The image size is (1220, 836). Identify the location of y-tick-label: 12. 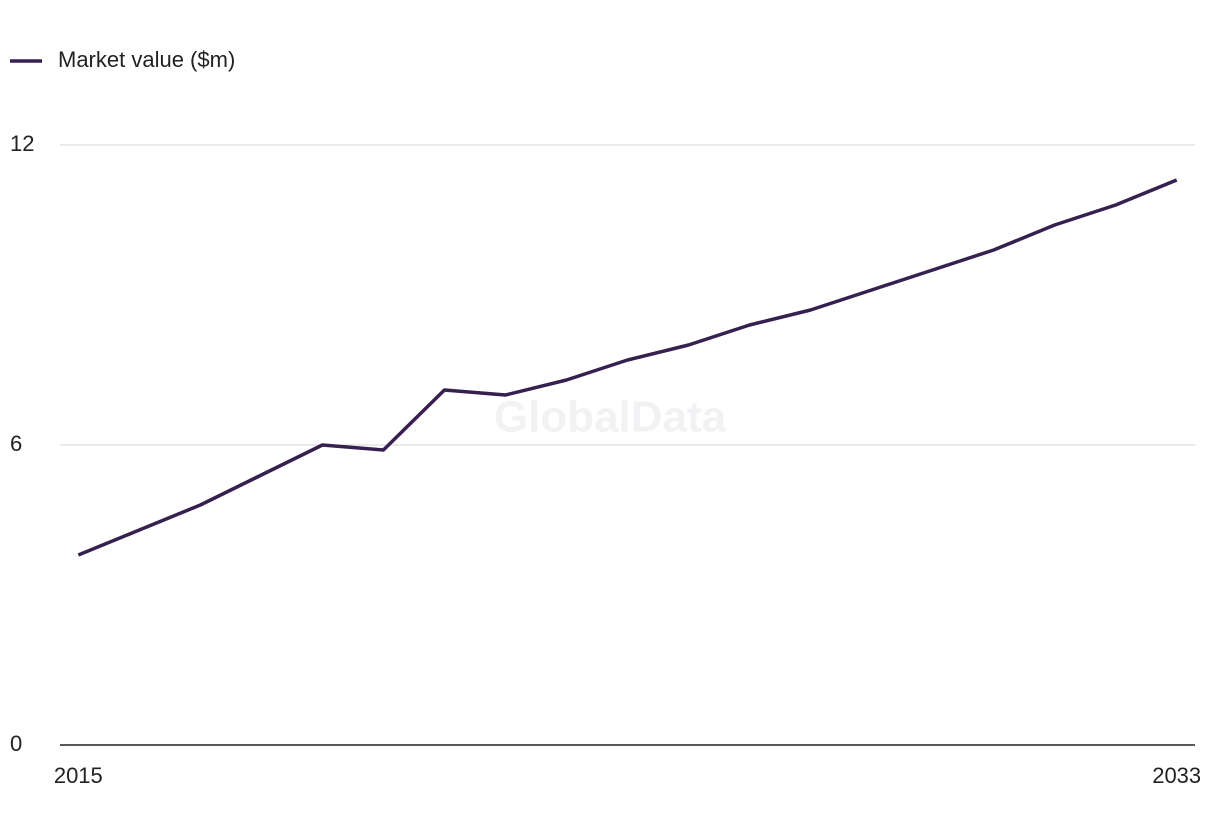
(22, 143).